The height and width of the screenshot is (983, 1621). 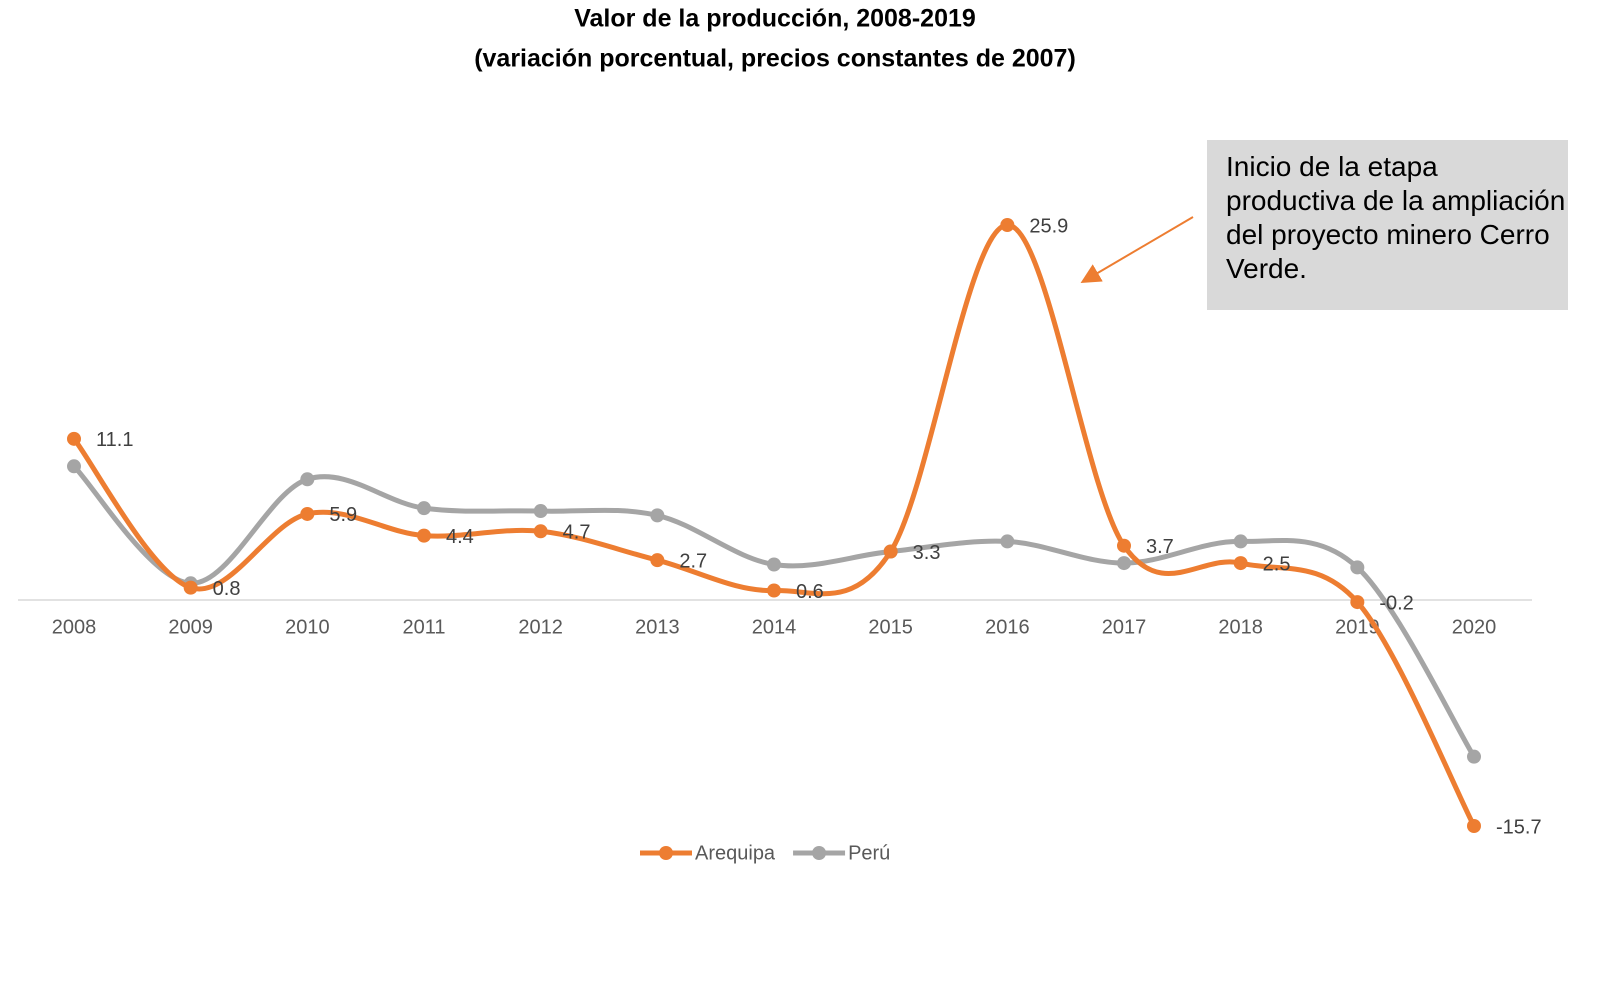 What do you see at coordinates (869, 853) in the screenshot?
I see `legend-label: Perú` at bounding box center [869, 853].